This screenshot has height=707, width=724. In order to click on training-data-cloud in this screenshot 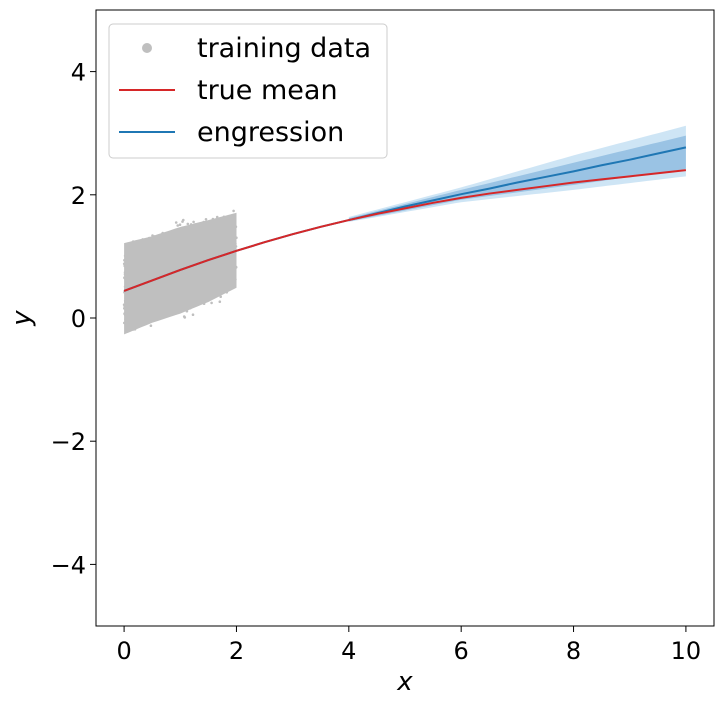, I will do `click(180, 273)`.